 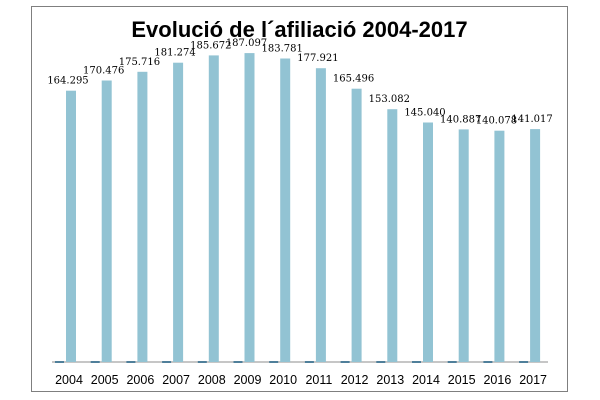 I want to click on tick-label-2014: 2014, so click(x=426, y=380).